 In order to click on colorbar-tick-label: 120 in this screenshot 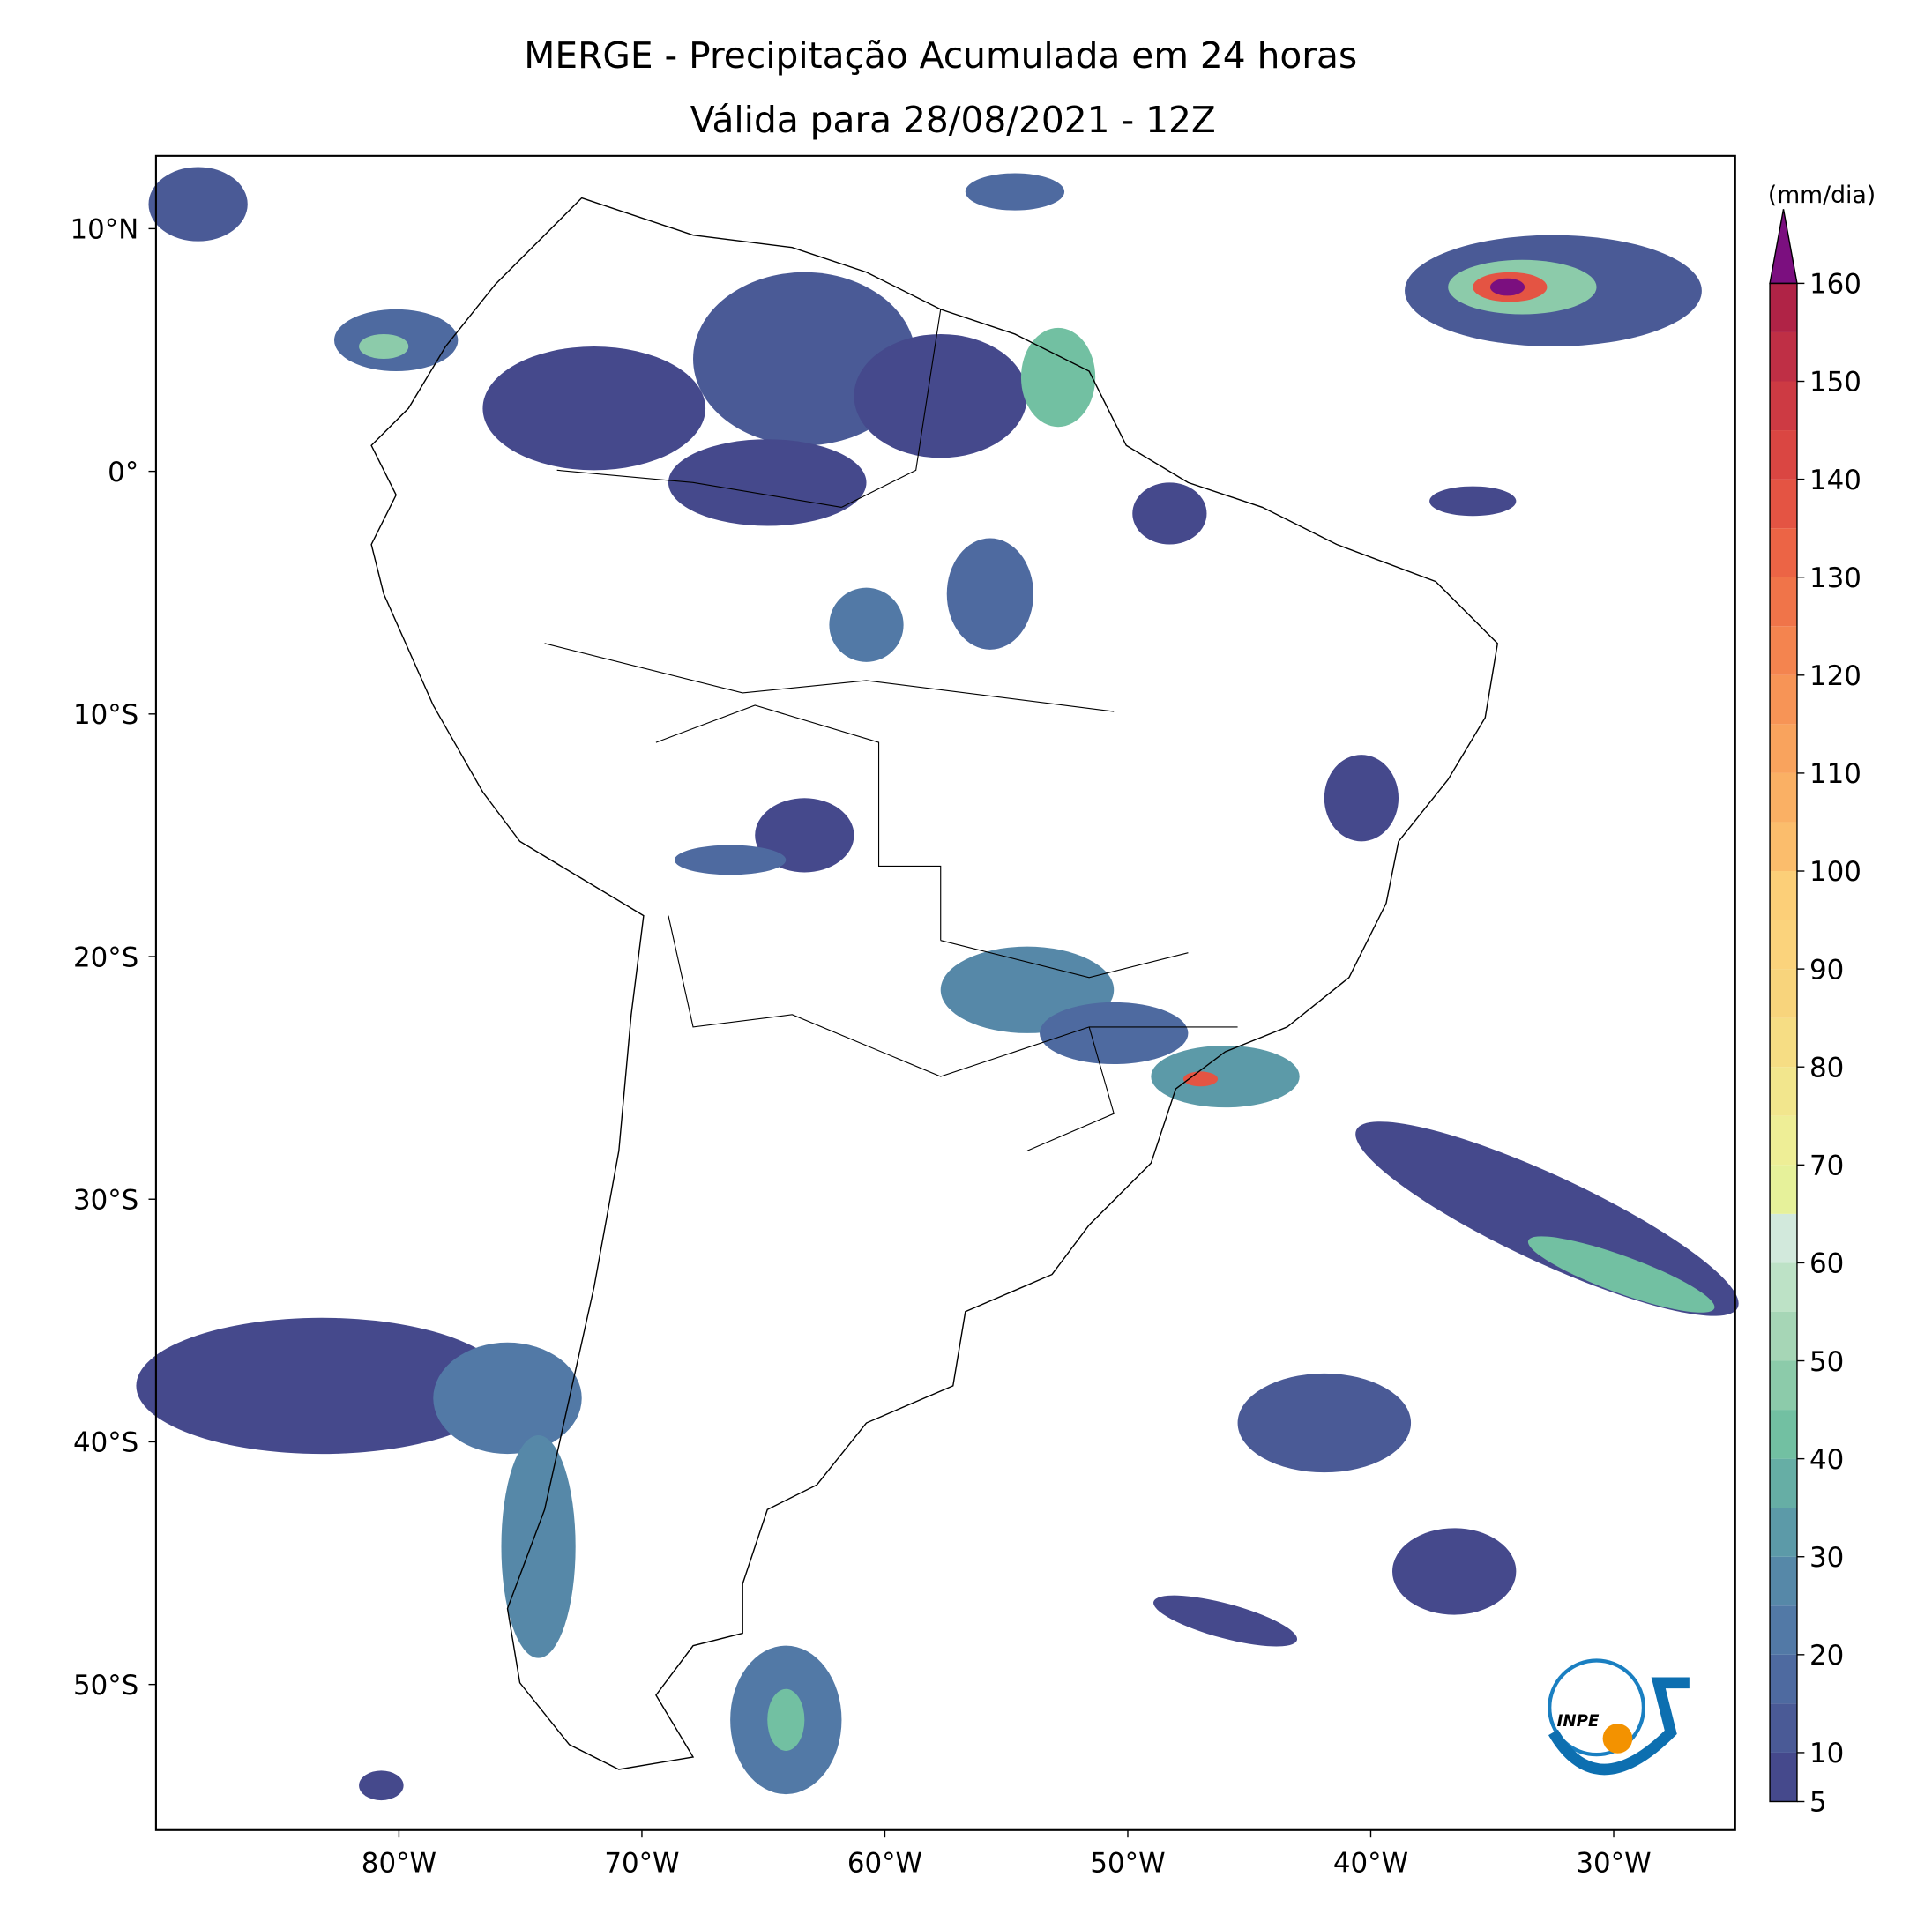, I will do `click(1835, 676)`.